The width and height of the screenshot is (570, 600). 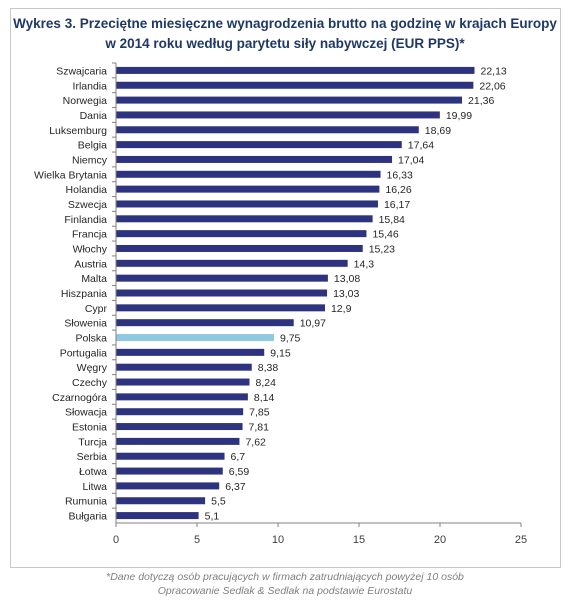 I want to click on value-label: 8,38, so click(x=268, y=368).